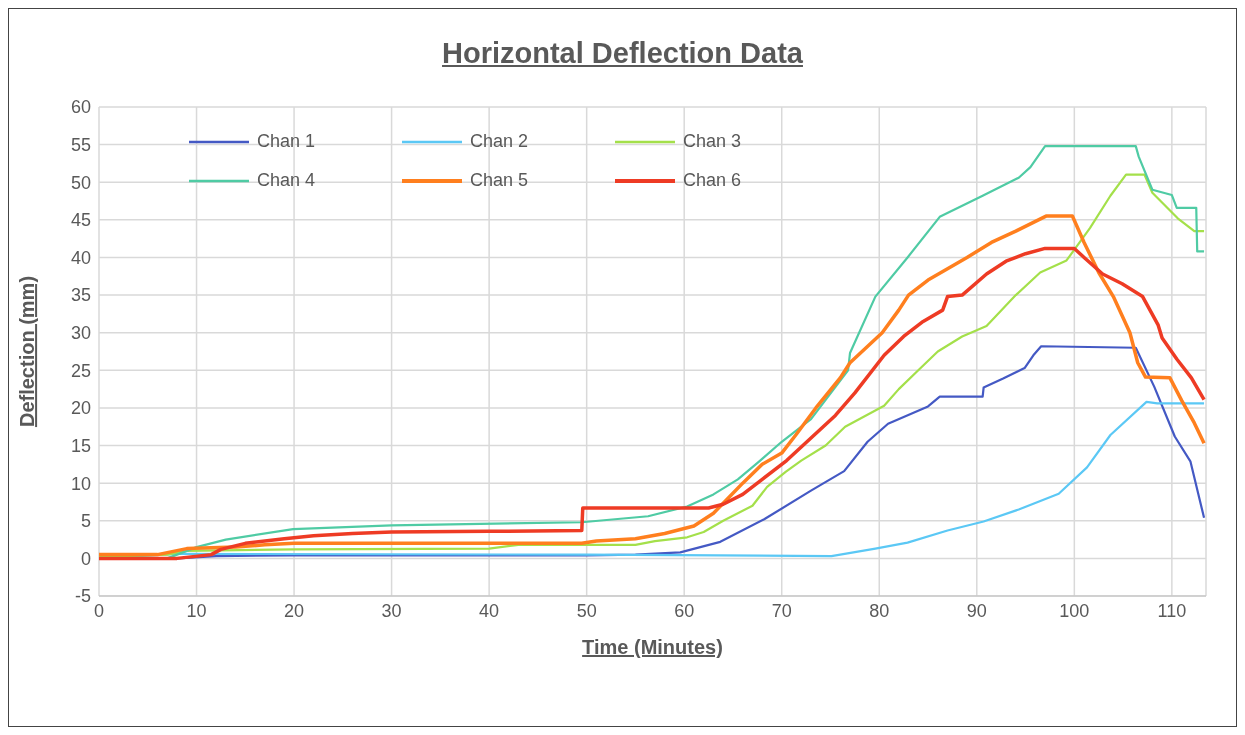  Describe the element at coordinates (85, 521) in the screenshot. I see `y-tick-label: 5` at that location.